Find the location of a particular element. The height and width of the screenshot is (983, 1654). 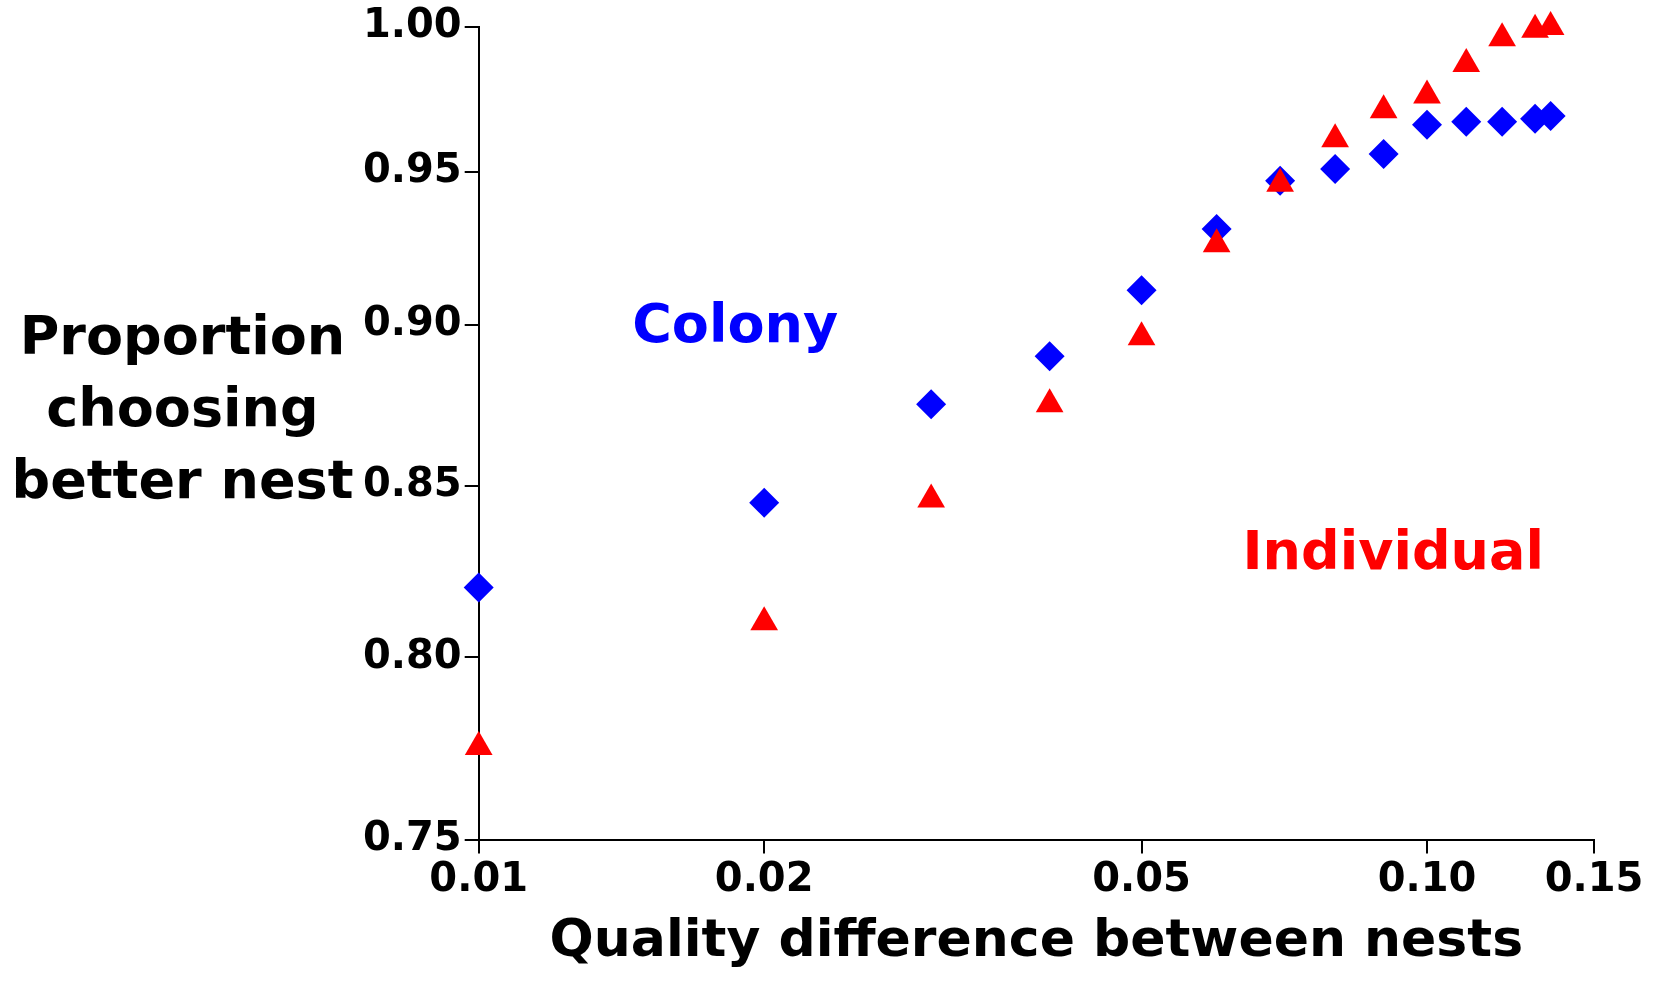

y-tick-label: 0.95 is located at coordinates (412, 168).